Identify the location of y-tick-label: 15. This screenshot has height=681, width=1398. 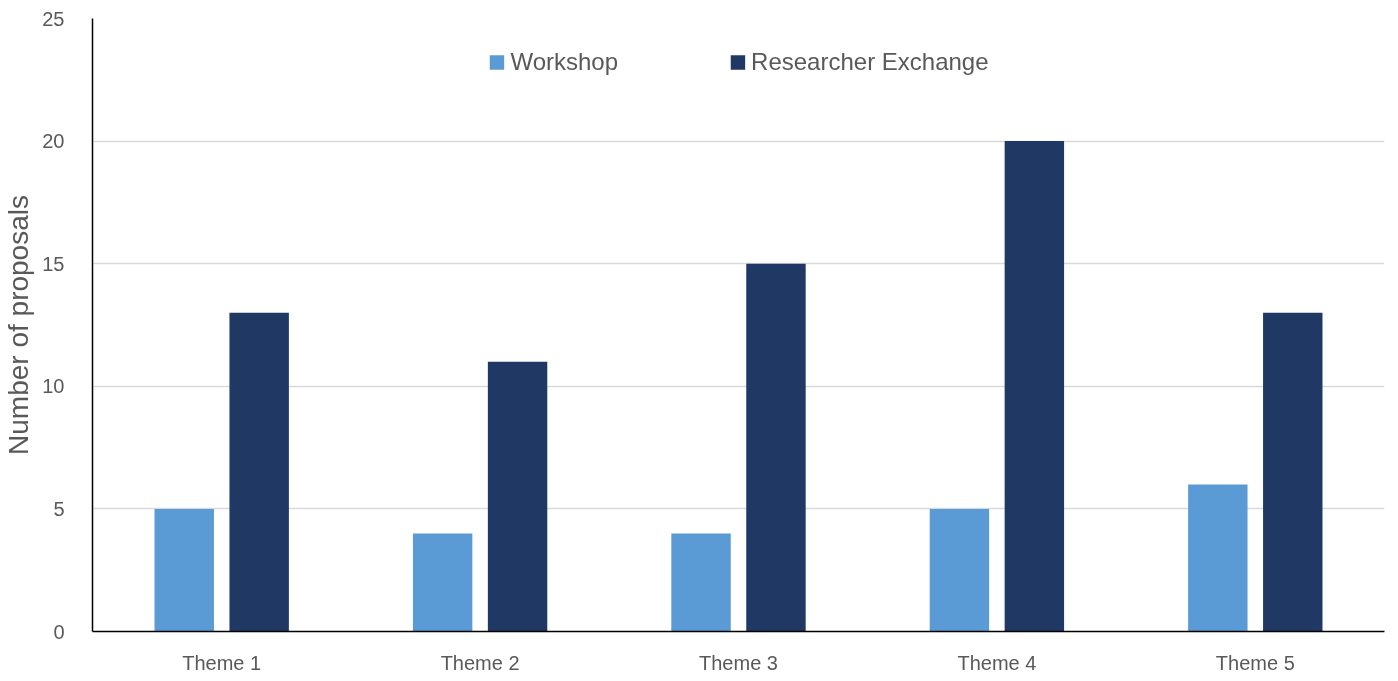
(53, 263).